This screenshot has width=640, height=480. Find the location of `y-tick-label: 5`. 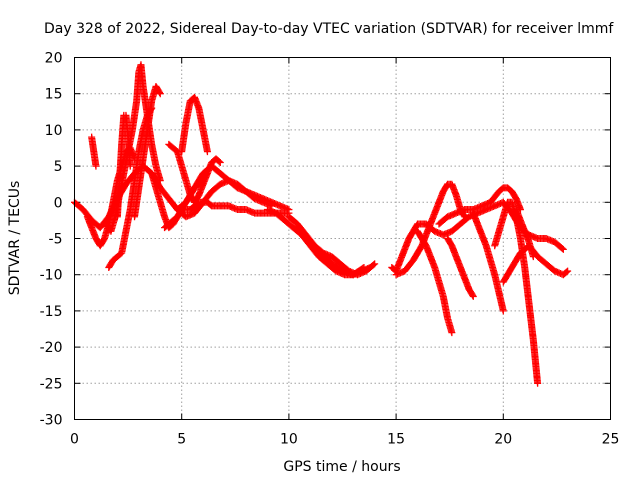

y-tick-label: 5 is located at coordinates (58, 167).